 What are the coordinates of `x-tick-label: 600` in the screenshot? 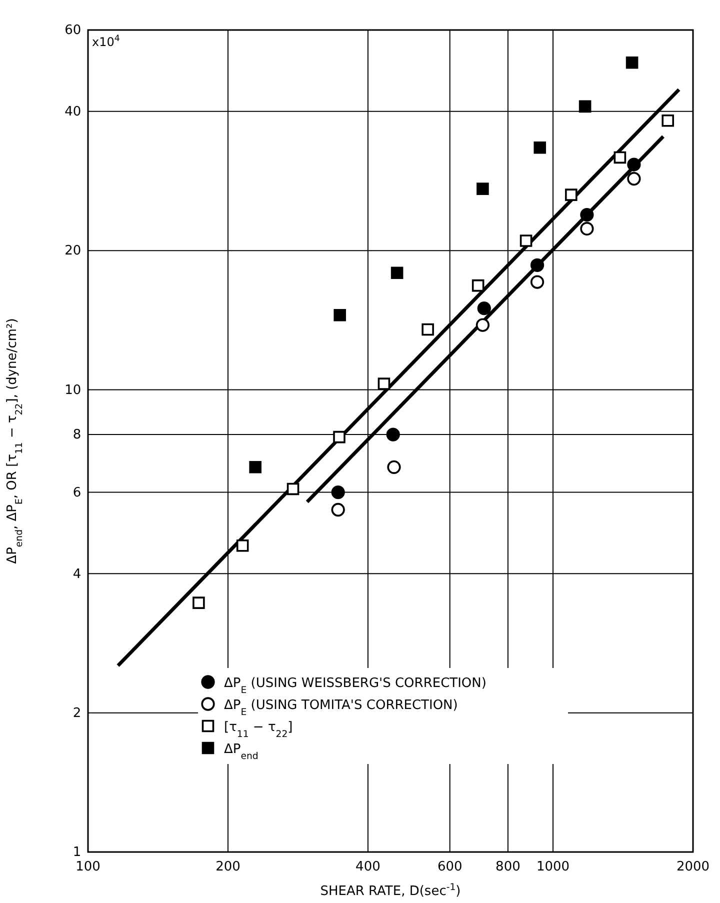 It's located at (449, 867).